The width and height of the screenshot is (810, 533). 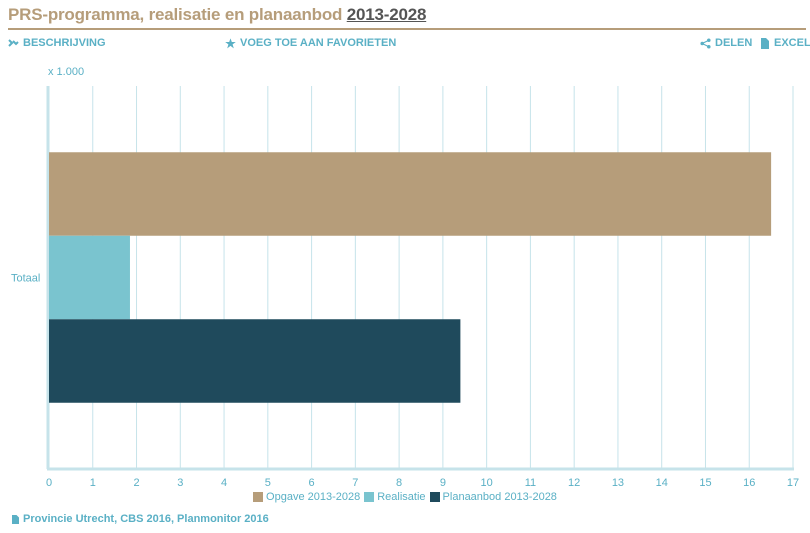 What do you see at coordinates (443, 483) in the screenshot?
I see `x-tick-label: 9` at bounding box center [443, 483].